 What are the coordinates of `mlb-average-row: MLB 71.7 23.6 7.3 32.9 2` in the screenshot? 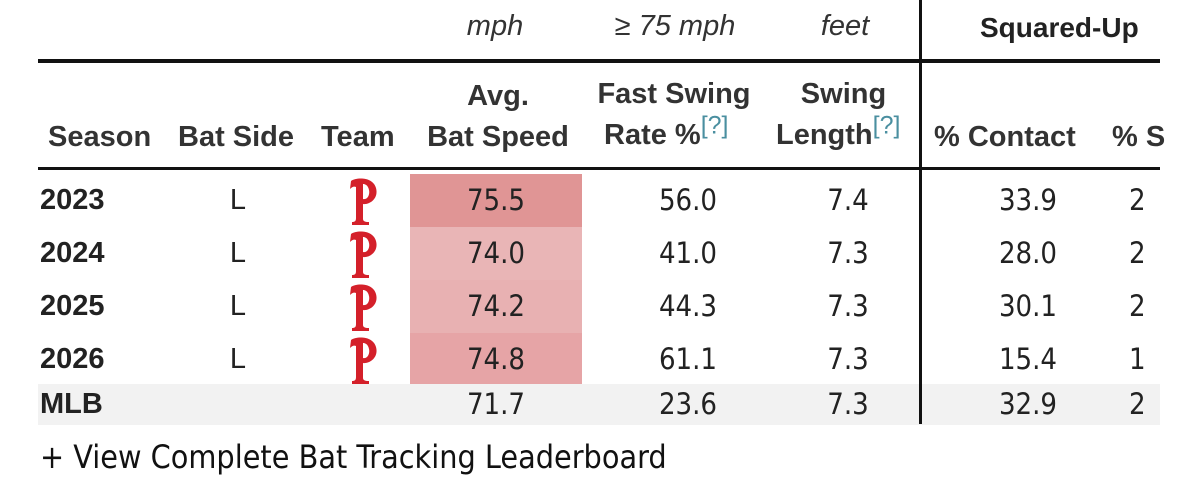 It's located at (599, 404).